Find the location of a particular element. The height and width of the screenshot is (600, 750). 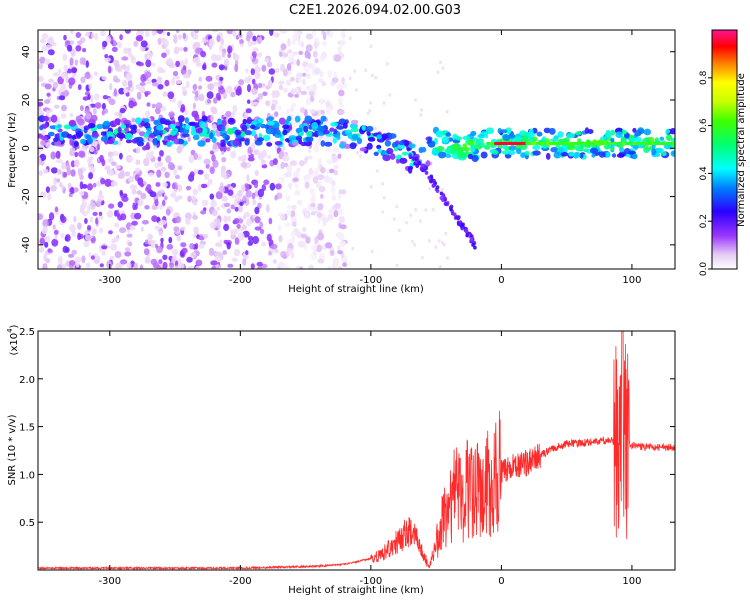

snr-xlabel: Height of straight line (km) is located at coordinates (356, 590).